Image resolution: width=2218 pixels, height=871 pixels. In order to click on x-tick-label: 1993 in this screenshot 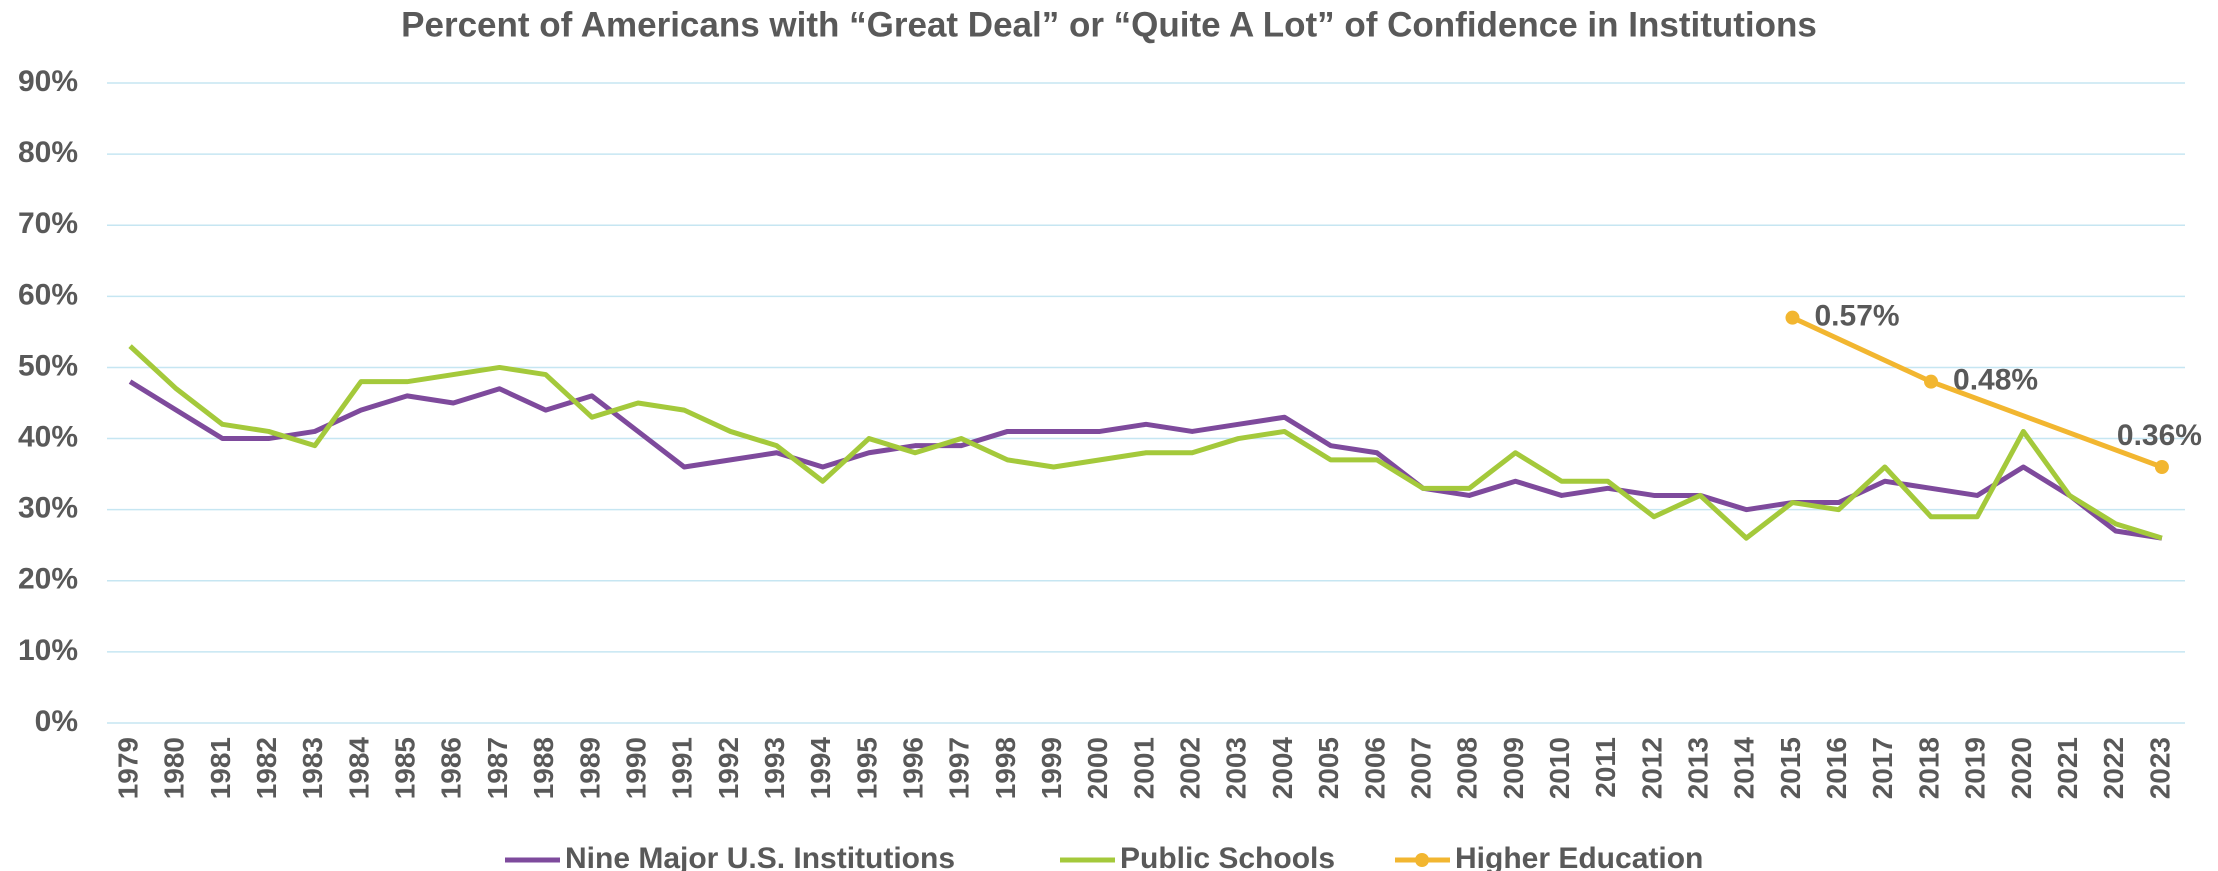, I will do `click(774, 768)`.